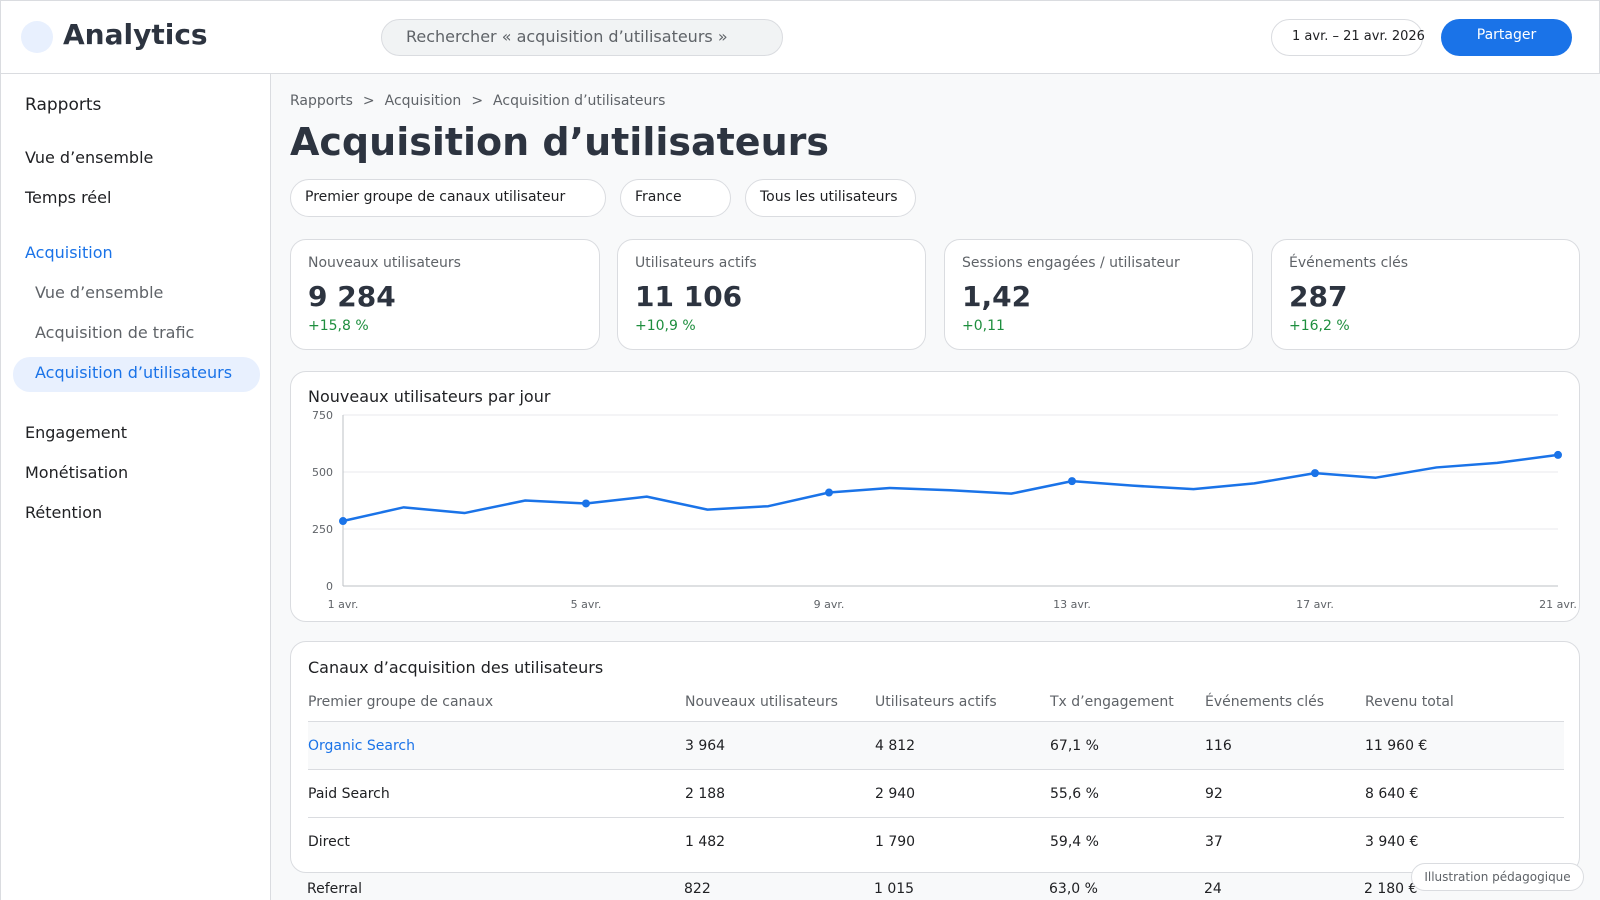 The height and width of the screenshot is (900, 1600). Describe the element at coordinates (1213, 889) in the screenshot. I see `table-cell: 24` at that location.